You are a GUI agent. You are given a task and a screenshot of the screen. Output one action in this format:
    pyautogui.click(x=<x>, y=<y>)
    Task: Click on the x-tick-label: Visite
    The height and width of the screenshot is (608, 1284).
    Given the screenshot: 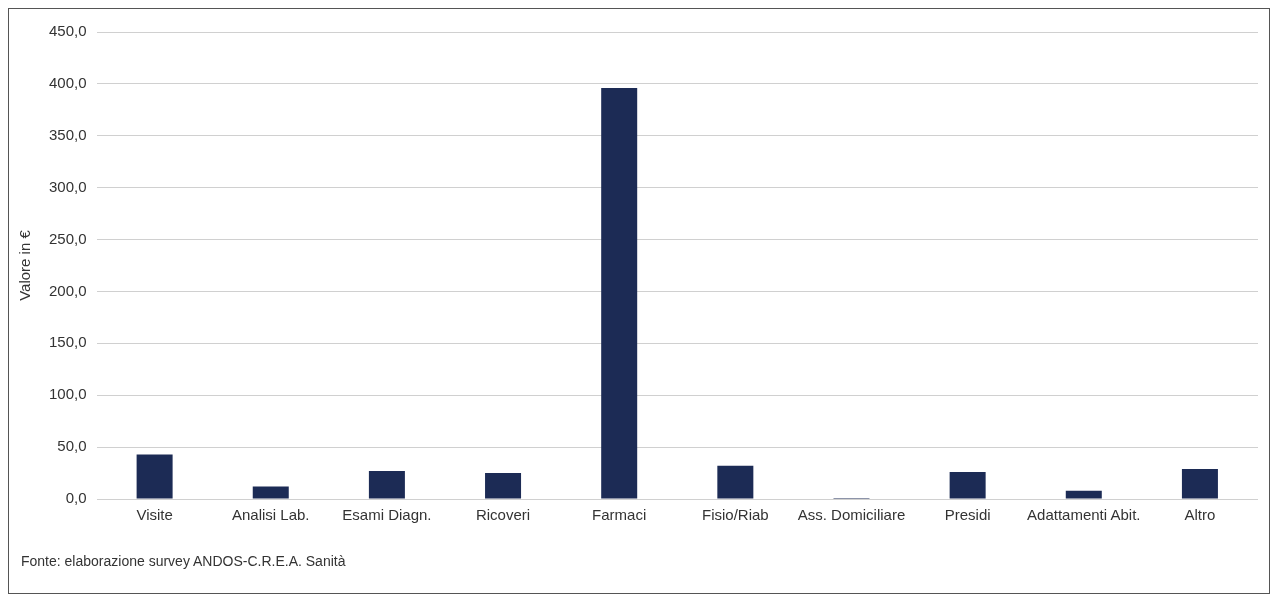 What is the action you would take?
    pyautogui.click(x=154, y=515)
    